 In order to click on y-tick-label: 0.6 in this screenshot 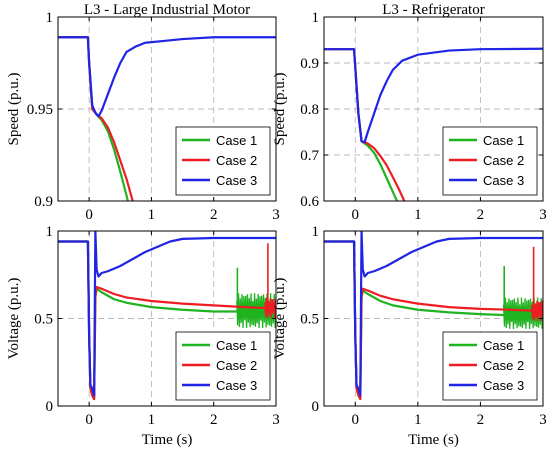, I will do `click(309, 202)`.